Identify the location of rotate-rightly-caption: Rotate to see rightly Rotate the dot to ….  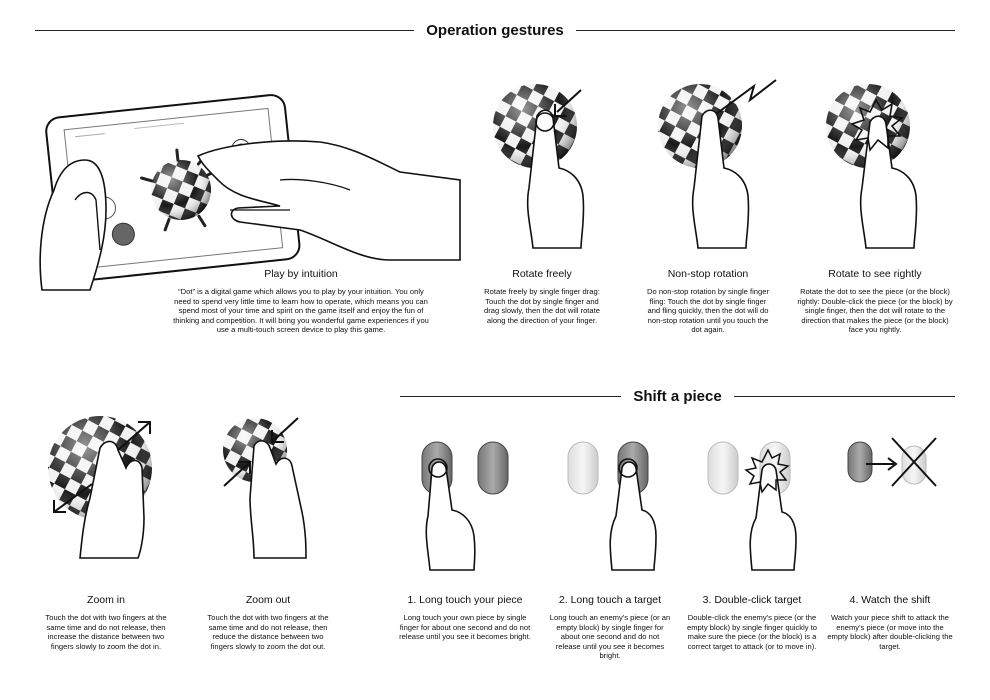
(875, 301).